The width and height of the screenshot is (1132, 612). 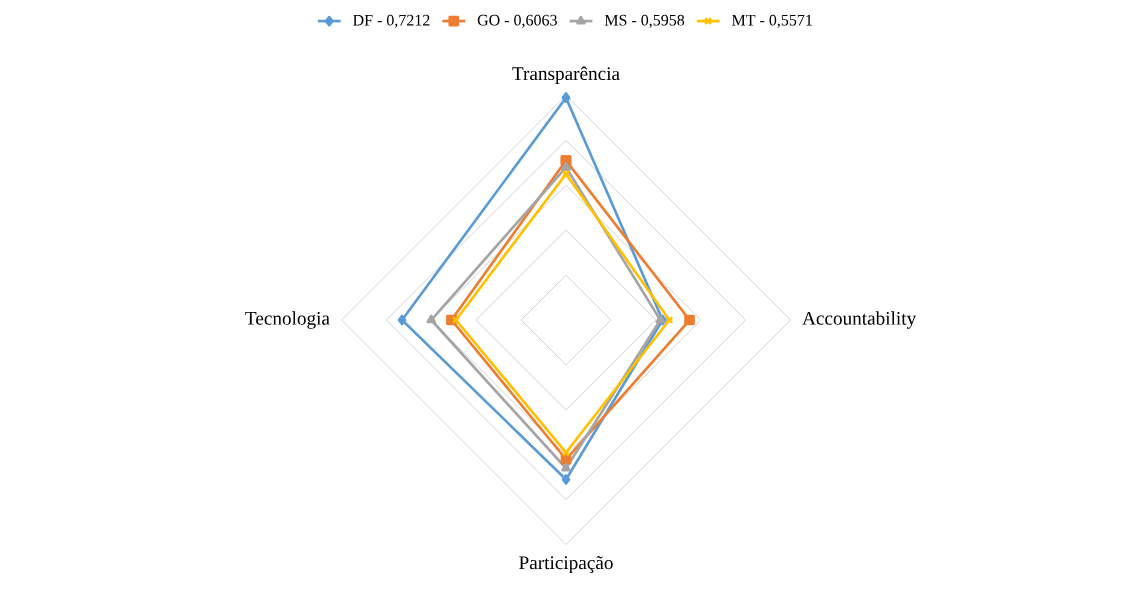 What do you see at coordinates (287, 320) in the screenshot?
I see `spoke-label: Tecnologia` at bounding box center [287, 320].